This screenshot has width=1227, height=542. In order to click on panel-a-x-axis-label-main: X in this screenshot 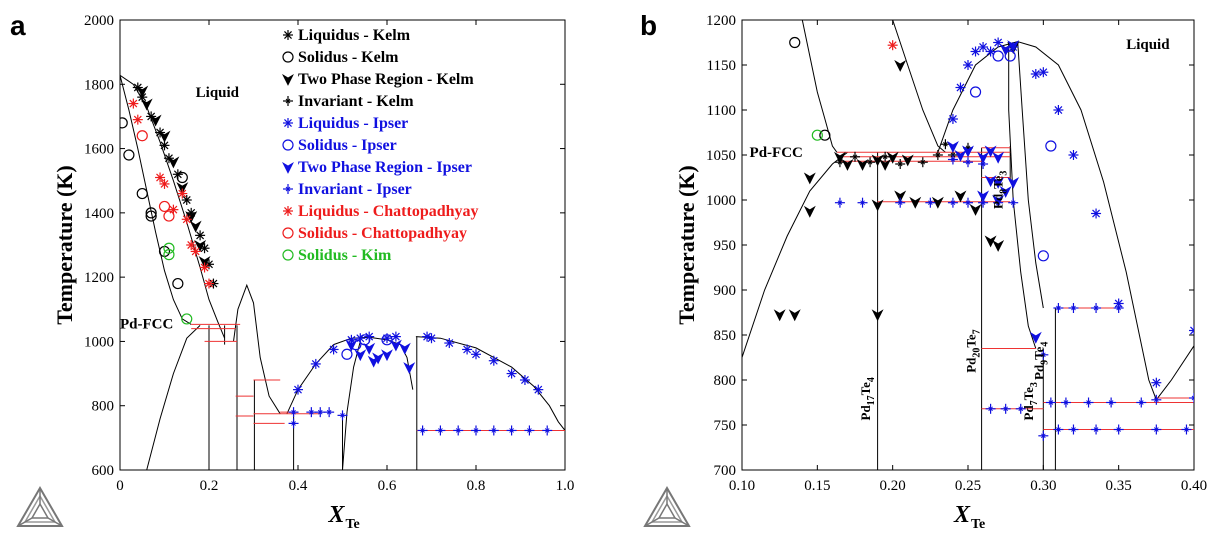, I will do `click(337, 515)`.